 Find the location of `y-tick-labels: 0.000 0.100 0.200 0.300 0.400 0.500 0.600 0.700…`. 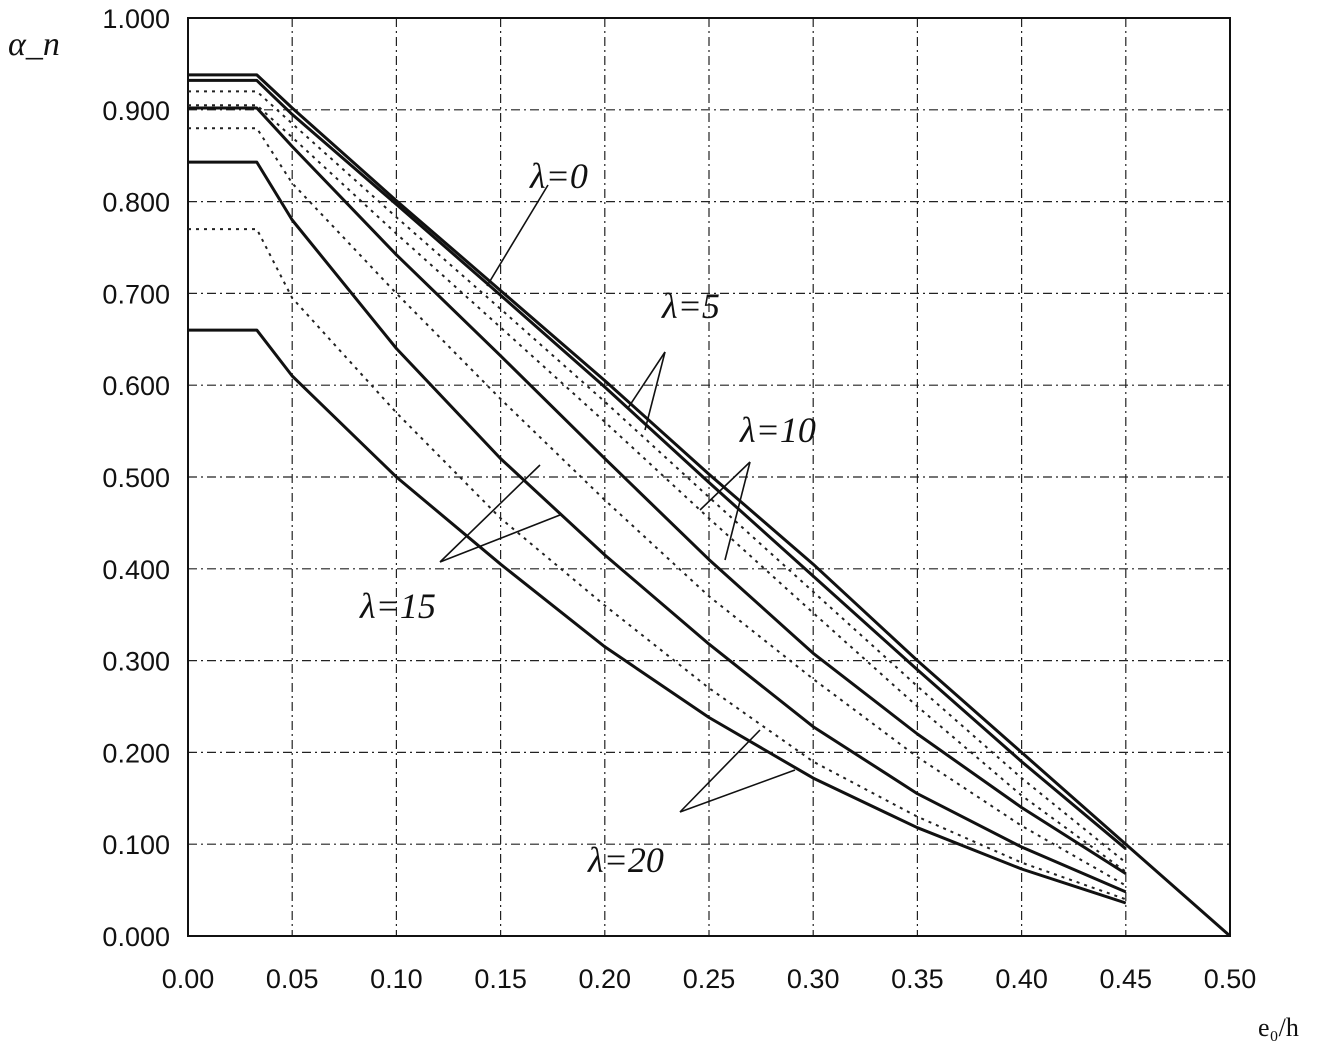

y-tick-labels: 0.000 0.100 0.200 0.300 0.400 0.500 0.600 0.700… is located at coordinates (136, 478).